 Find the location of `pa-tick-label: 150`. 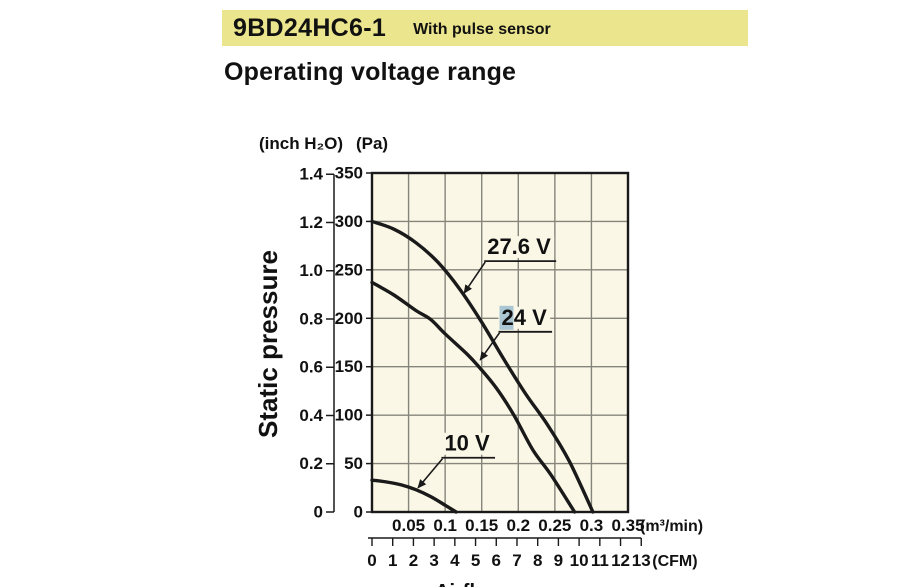

pa-tick-label: 150 is located at coordinates (349, 366).